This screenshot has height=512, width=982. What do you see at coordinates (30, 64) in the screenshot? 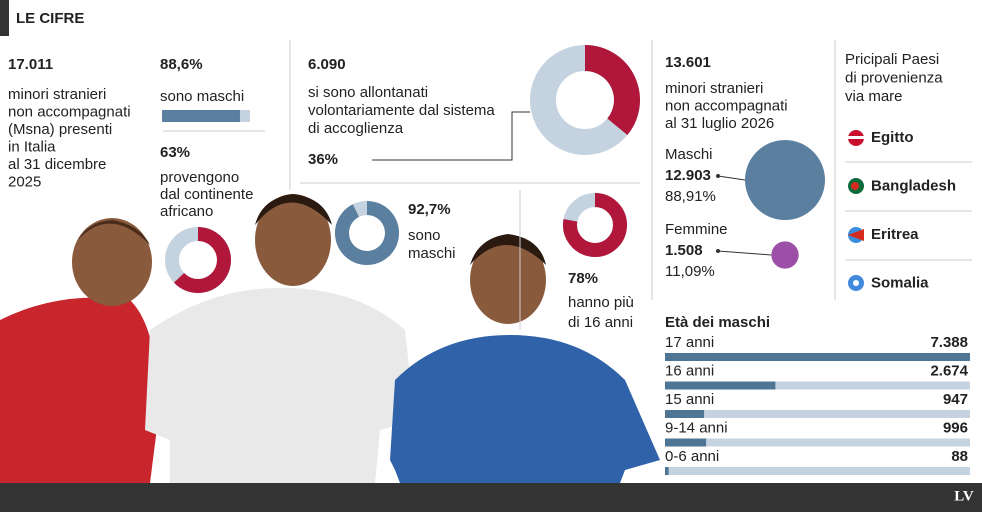
I see `stat-number: 17.011` at bounding box center [30, 64].